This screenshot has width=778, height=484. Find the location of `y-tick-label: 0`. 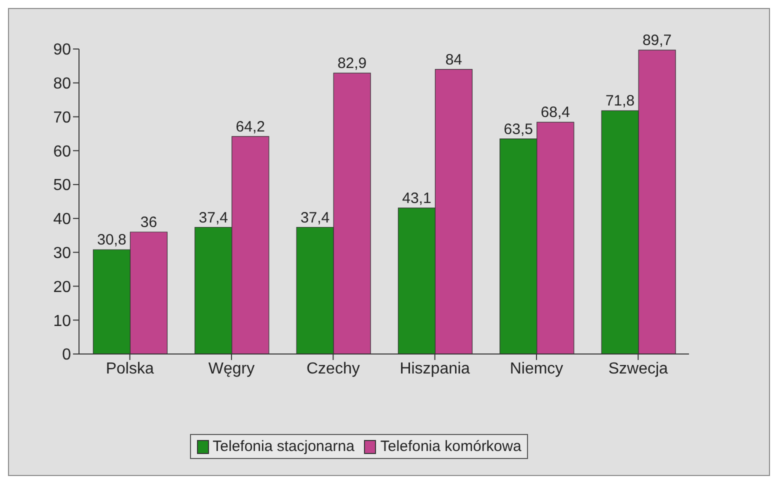

y-tick-label: 0 is located at coordinates (67, 355).